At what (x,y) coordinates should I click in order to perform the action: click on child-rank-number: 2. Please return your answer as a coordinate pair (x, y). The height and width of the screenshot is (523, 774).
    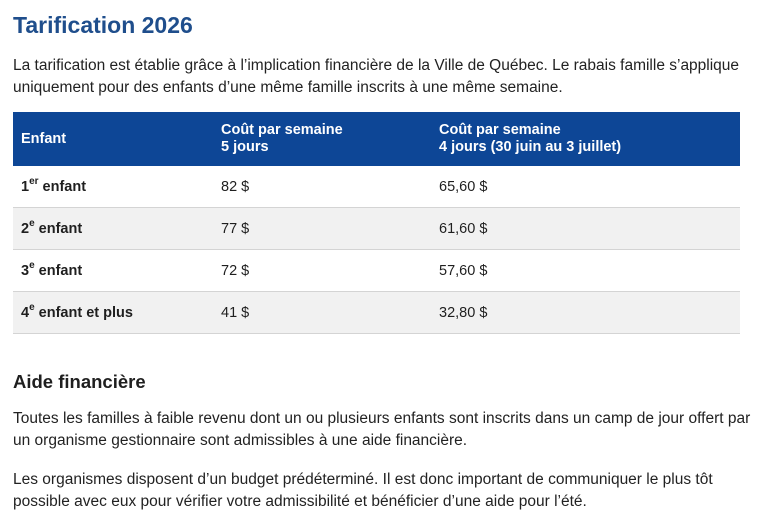
    Looking at the image, I should click on (25, 228).